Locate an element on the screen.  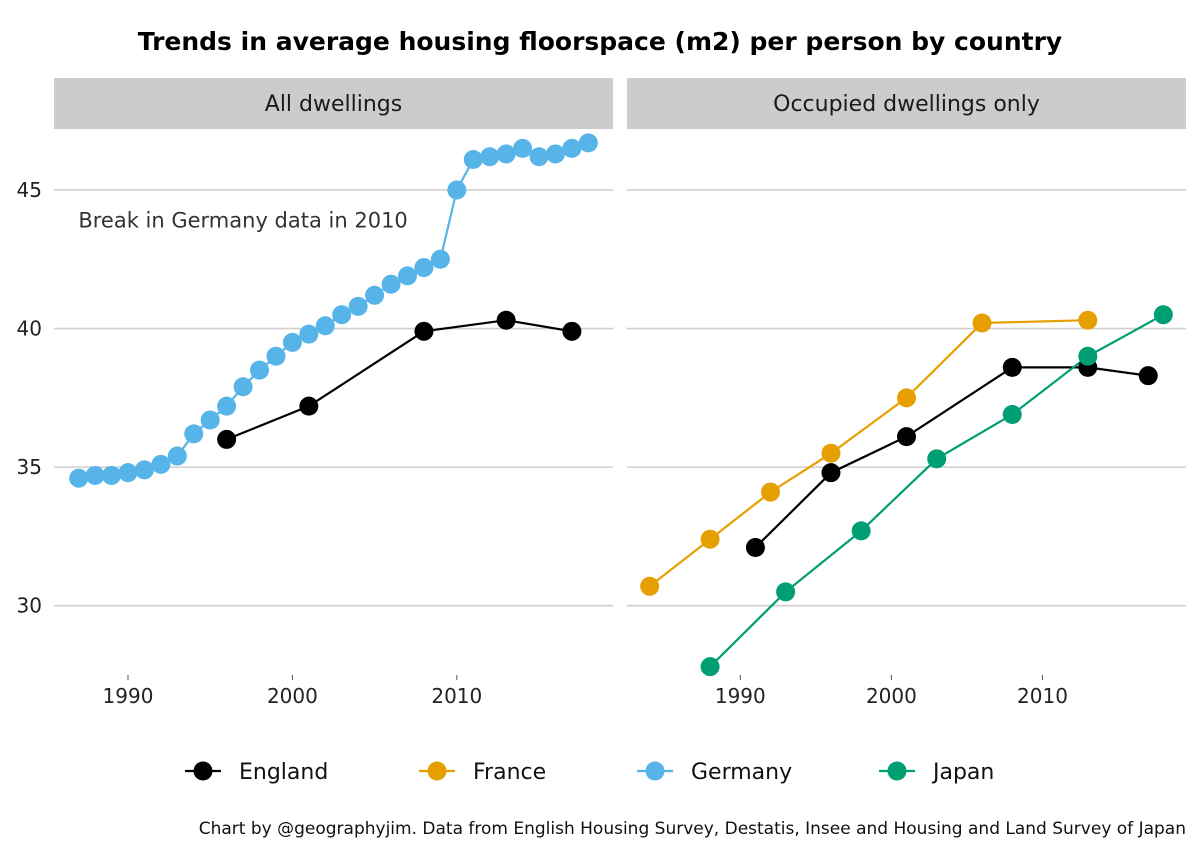
y-tick-labels: 30 35 40 45 is located at coordinates (29, 398).